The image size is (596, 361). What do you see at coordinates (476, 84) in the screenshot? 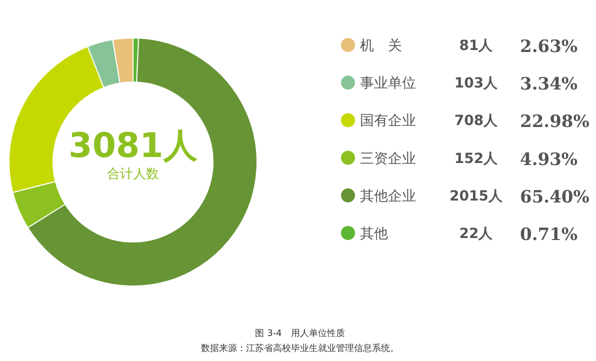
I see `data-label: 103人` at bounding box center [476, 84].